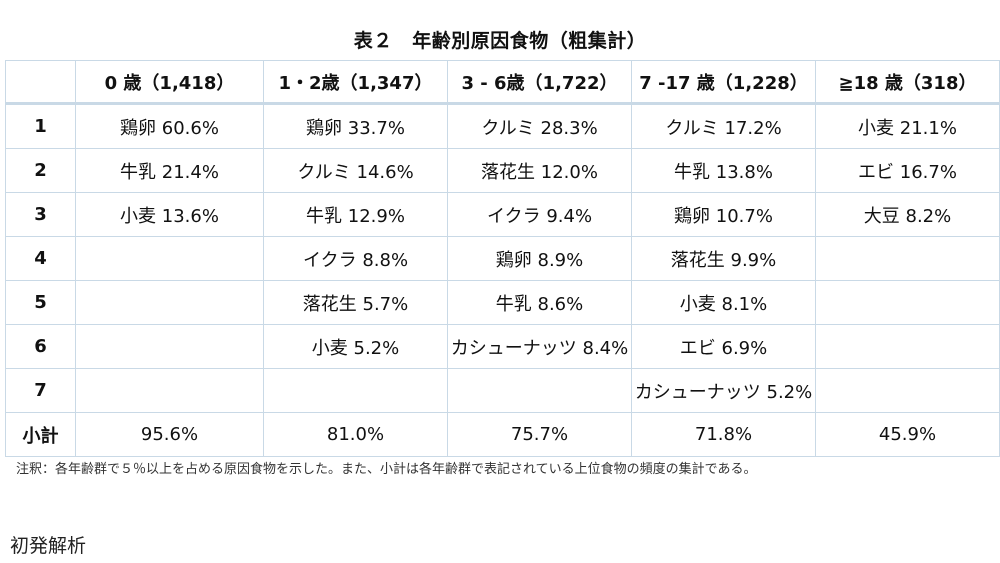  What do you see at coordinates (169, 170) in the screenshot?
I see `table-cell: 牛乳 21.4%` at bounding box center [169, 170].